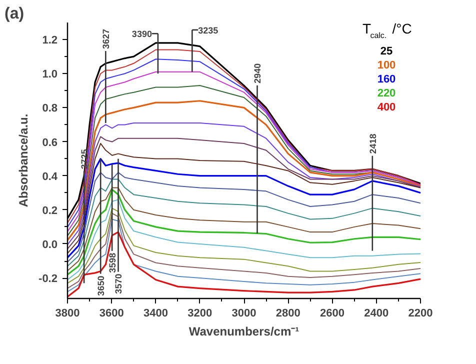 This screenshot has width=476, height=364. What do you see at coordinates (113, 262) in the screenshot?
I see `annotation: 3598` at bounding box center [113, 262].